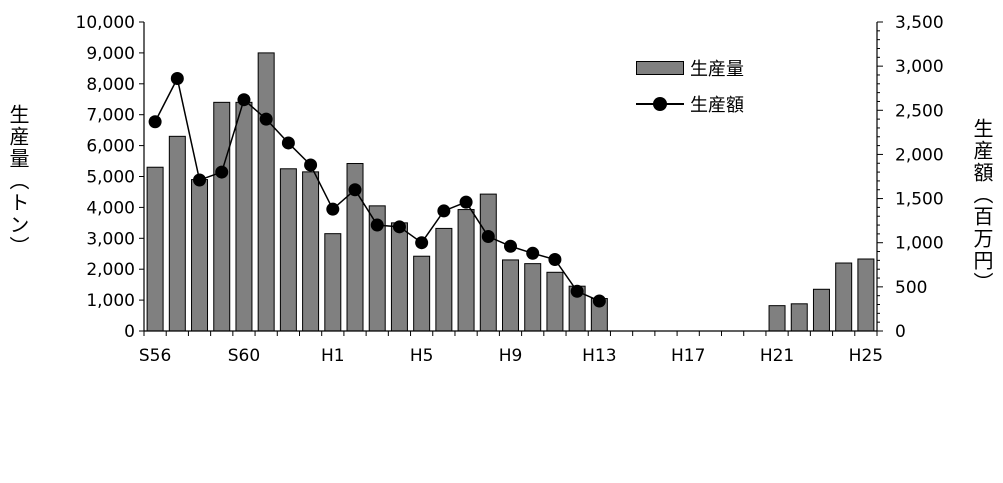  Describe the element at coordinates (311, 165) in the screenshot. I see `point-S63` at that location.